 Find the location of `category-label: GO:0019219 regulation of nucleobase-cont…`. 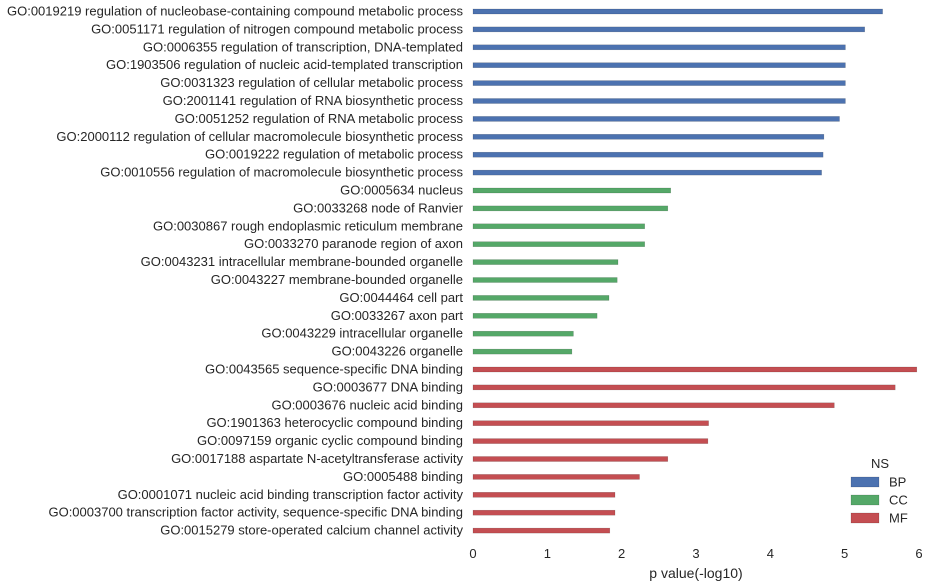

category-label: GO:0019219 regulation of nucleobase-cont… is located at coordinates (235, 11).